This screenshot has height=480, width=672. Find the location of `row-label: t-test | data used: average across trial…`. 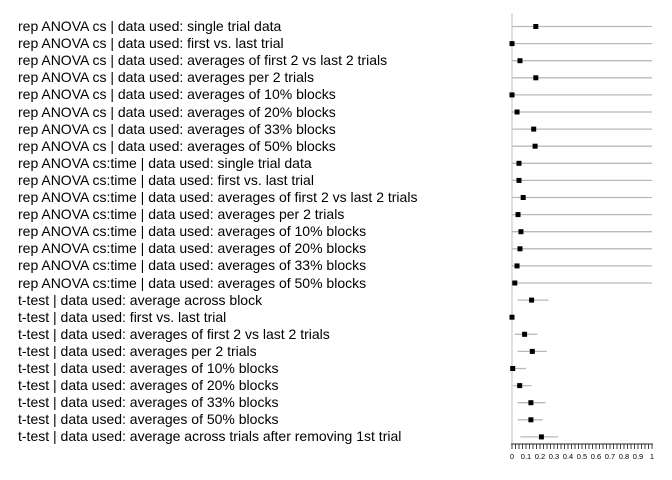

row-label: t-test | data used: average across trial… is located at coordinates (210, 436).